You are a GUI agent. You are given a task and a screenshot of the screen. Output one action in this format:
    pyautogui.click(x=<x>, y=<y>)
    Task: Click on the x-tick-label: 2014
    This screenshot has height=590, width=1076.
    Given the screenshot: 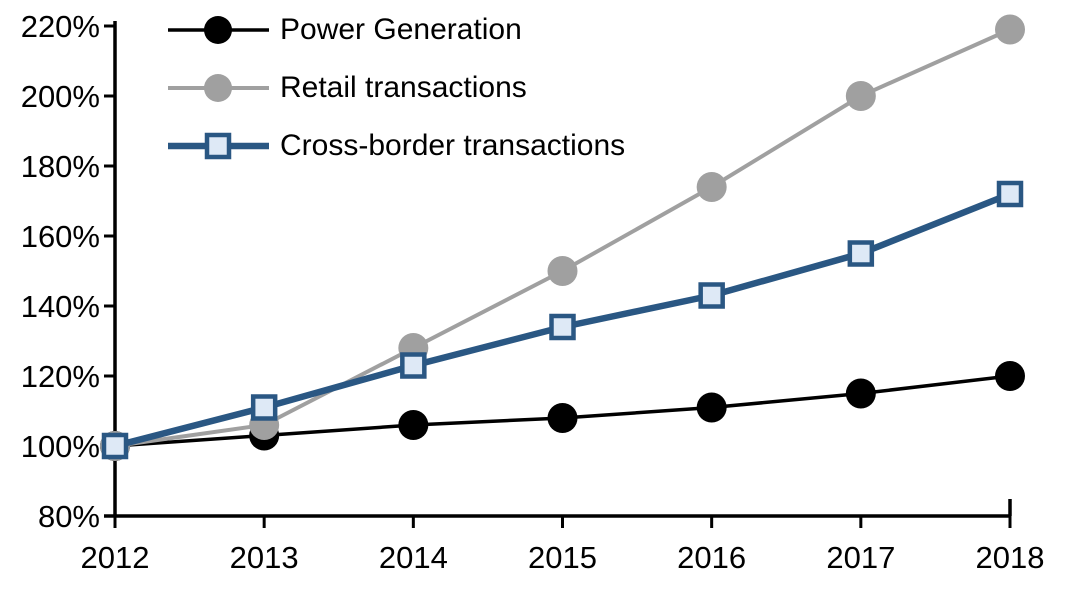 What is the action you would take?
    pyautogui.click(x=413, y=557)
    